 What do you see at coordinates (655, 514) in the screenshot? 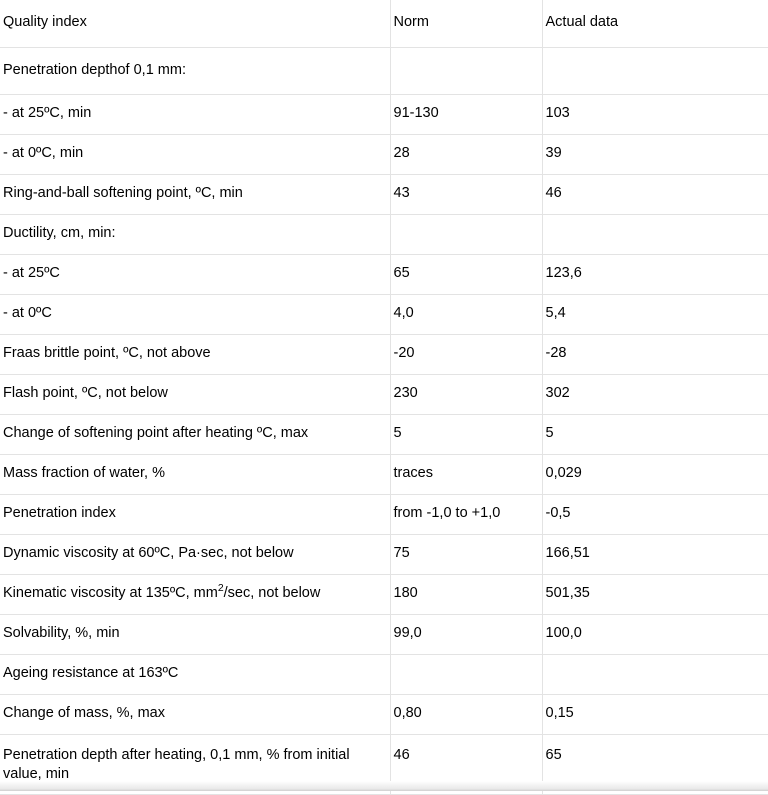
I see `cell-actual-data: -0,5` at bounding box center [655, 514].